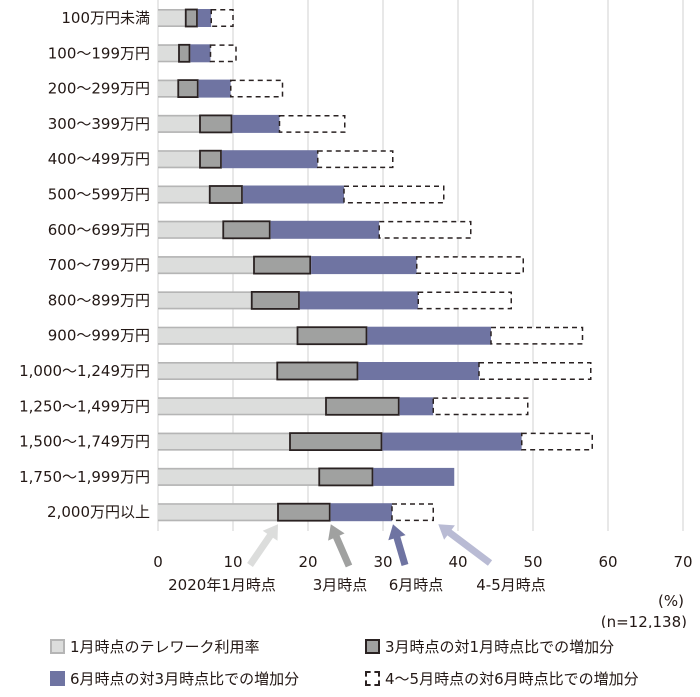  What do you see at coordinates (99, 159) in the screenshot?
I see `category-label: 400～499万円` at bounding box center [99, 159].